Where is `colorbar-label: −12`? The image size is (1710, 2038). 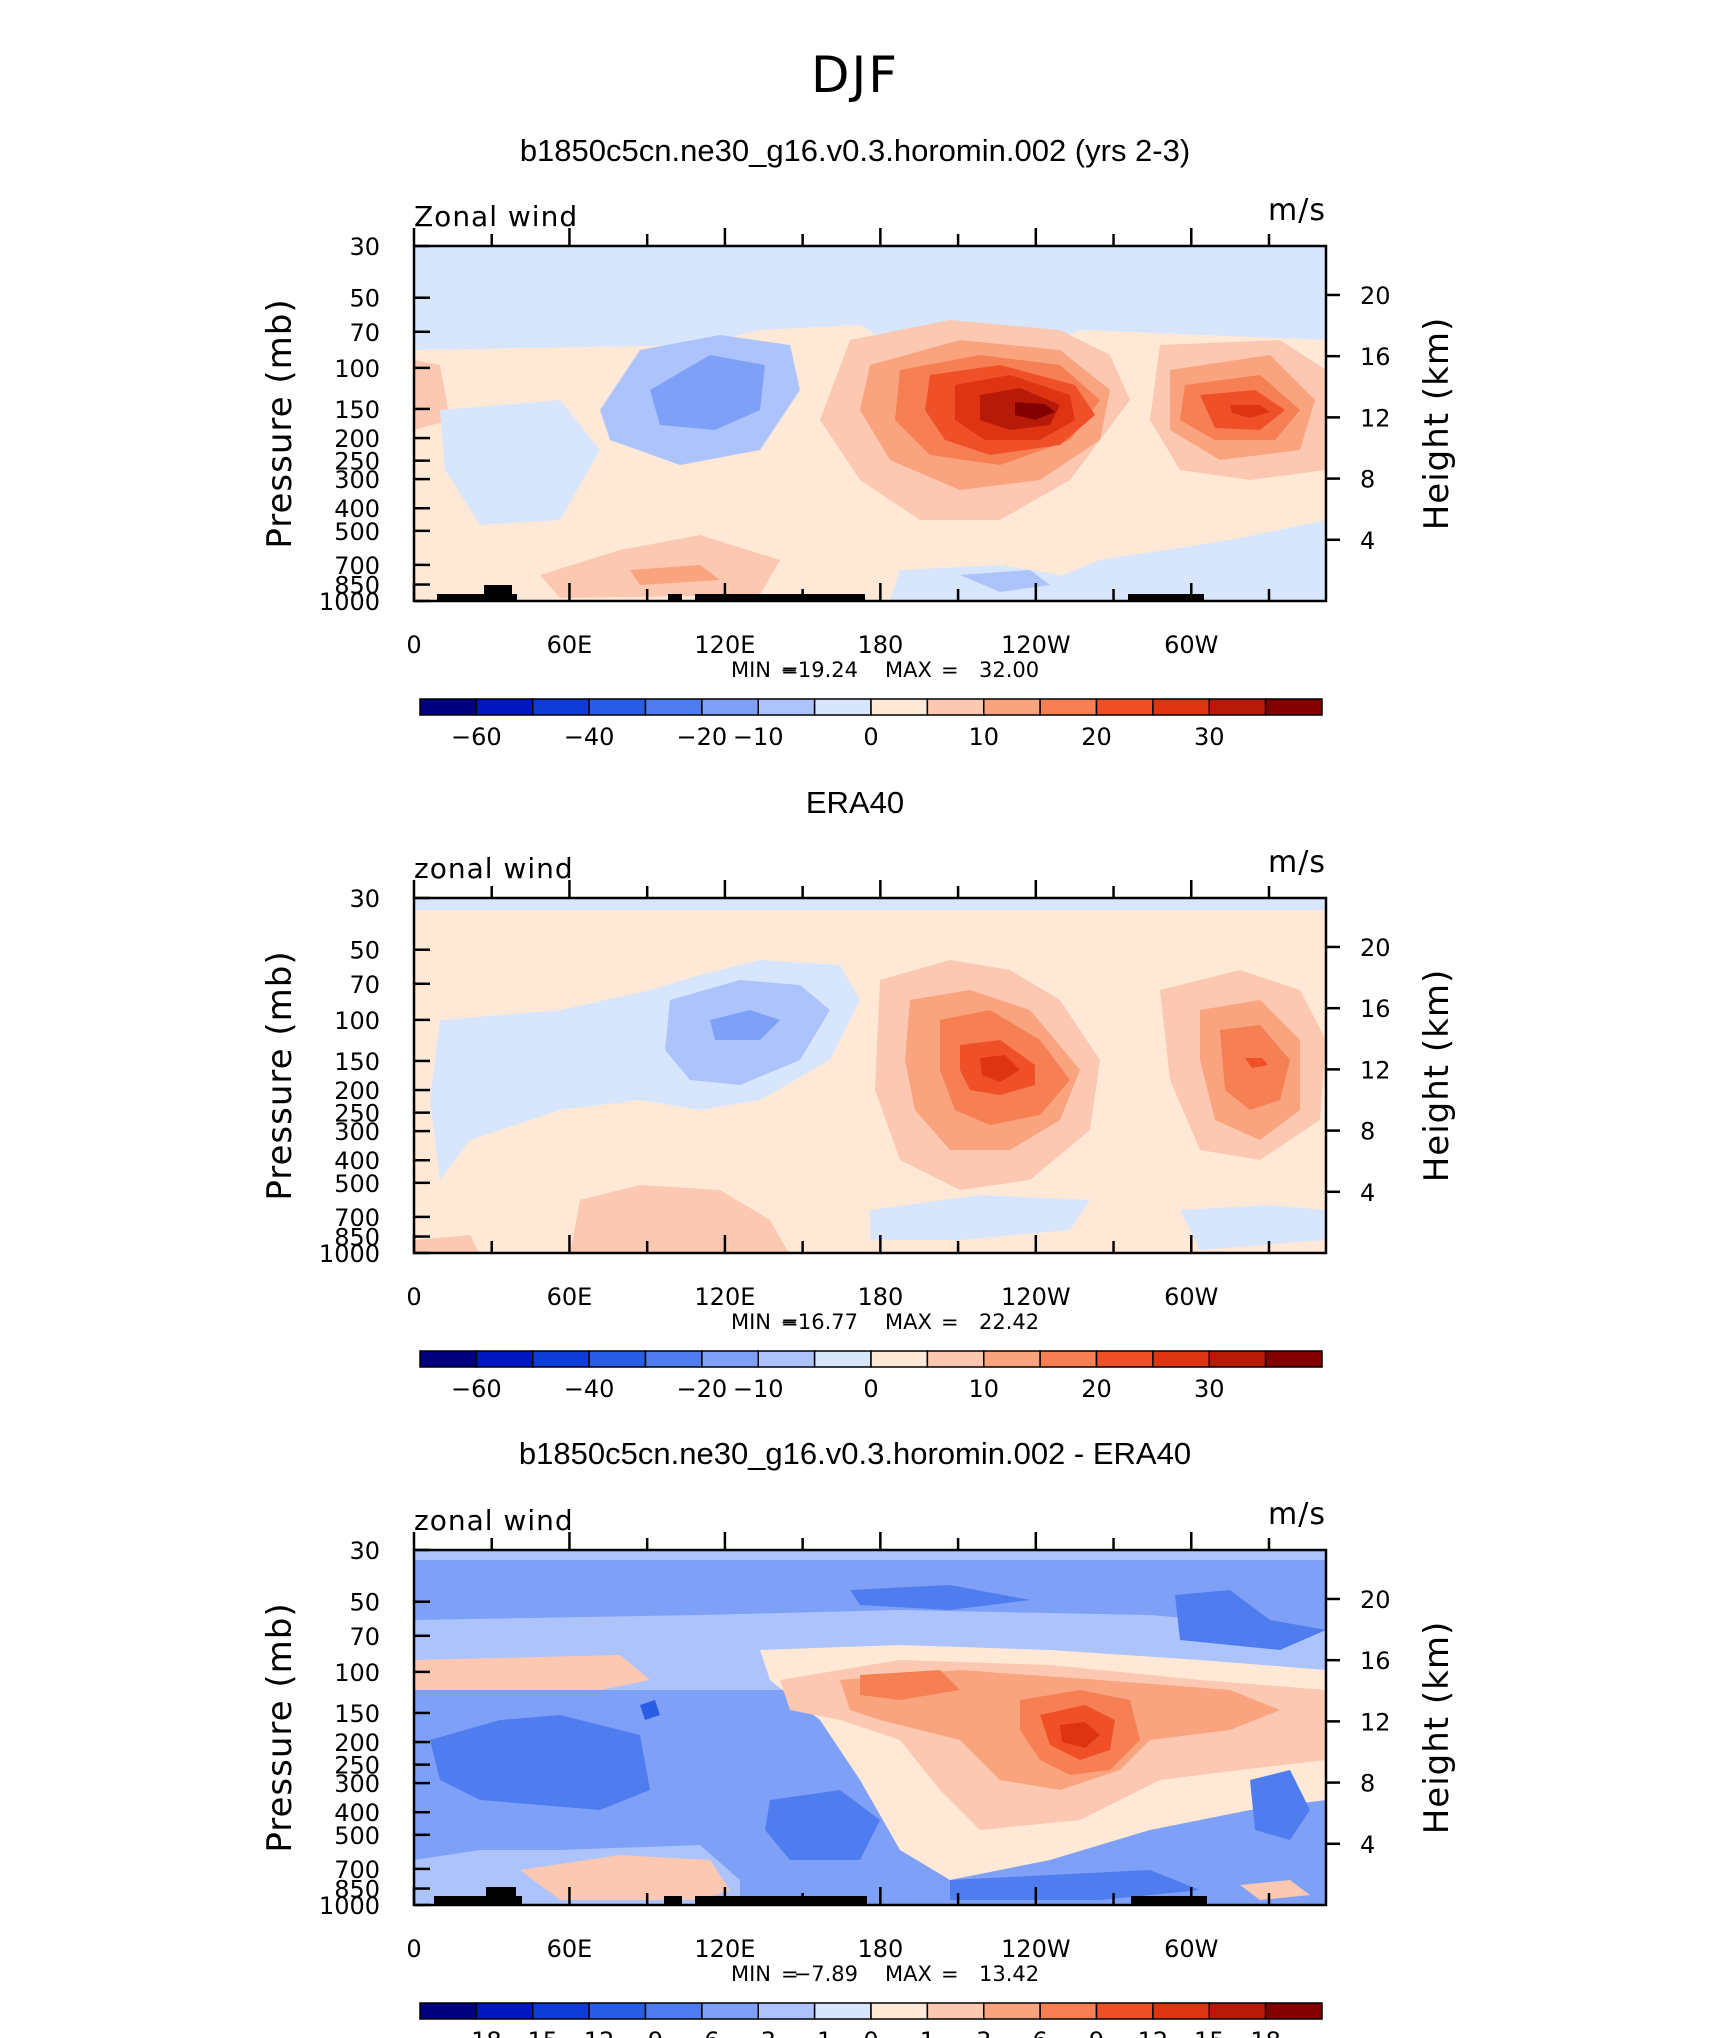 colorbar-label: −12 is located at coordinates (589, 2032).